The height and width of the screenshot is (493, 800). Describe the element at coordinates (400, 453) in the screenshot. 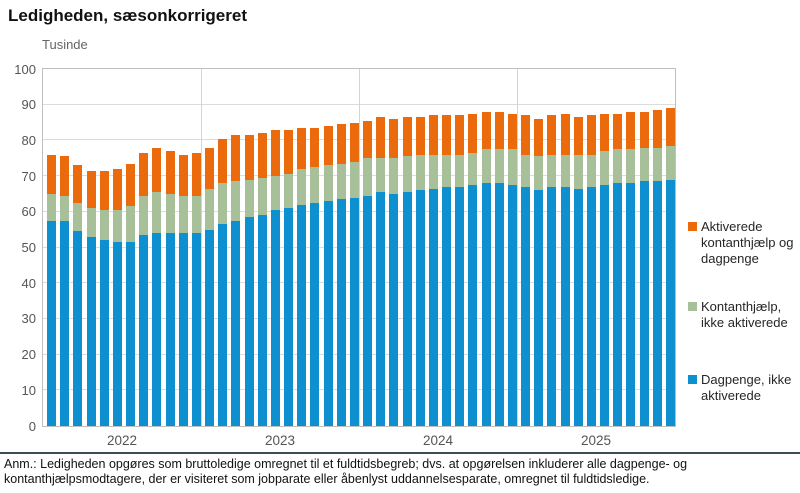

I see `footnote-divider` at that location.